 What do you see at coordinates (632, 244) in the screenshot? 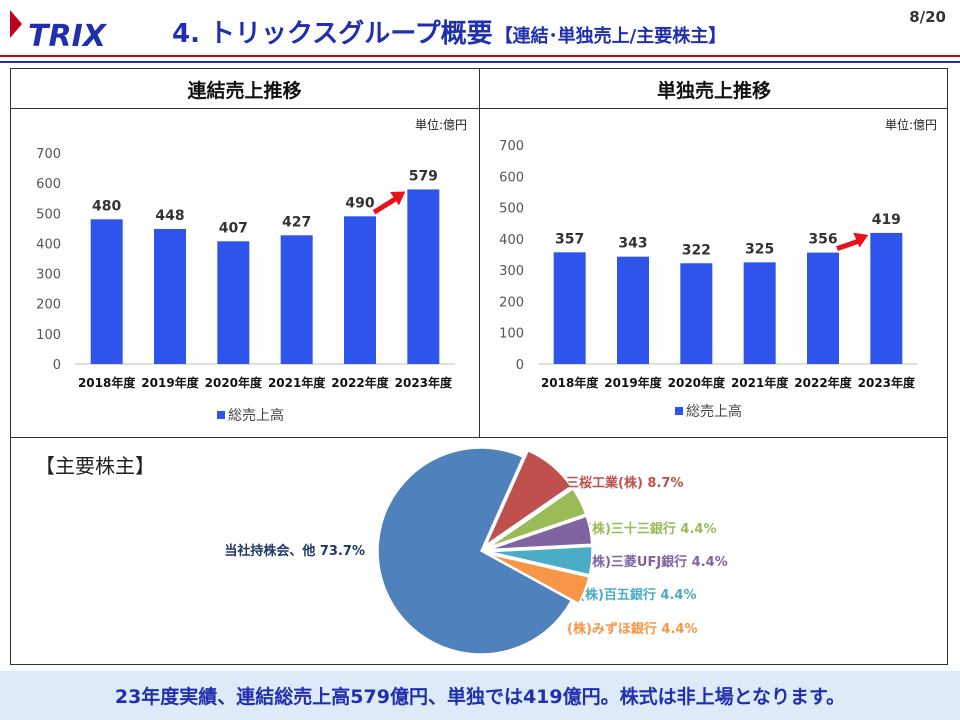
I see `data-label: 343` at bounding box center [632, 244].